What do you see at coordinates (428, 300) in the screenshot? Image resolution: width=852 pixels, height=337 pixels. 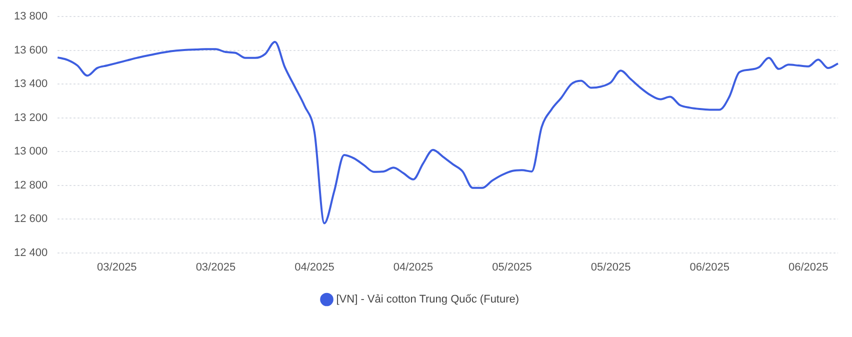 I see `legend-label: [VN] - Vải cotton Trung Quốc (Future)` at bounding box center [428, 300].